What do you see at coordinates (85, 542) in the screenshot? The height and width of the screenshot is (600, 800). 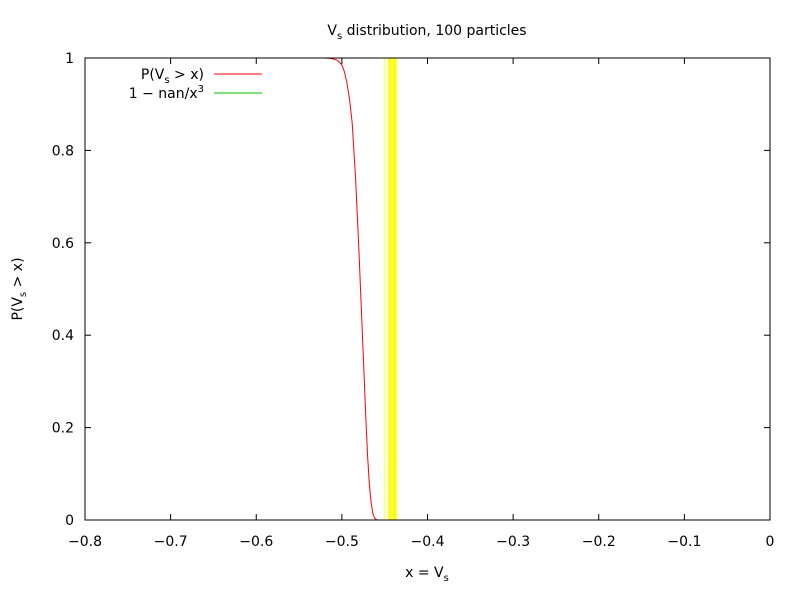 I see `x-tick-label-0: −0.8` at bounding box center [85, 542].